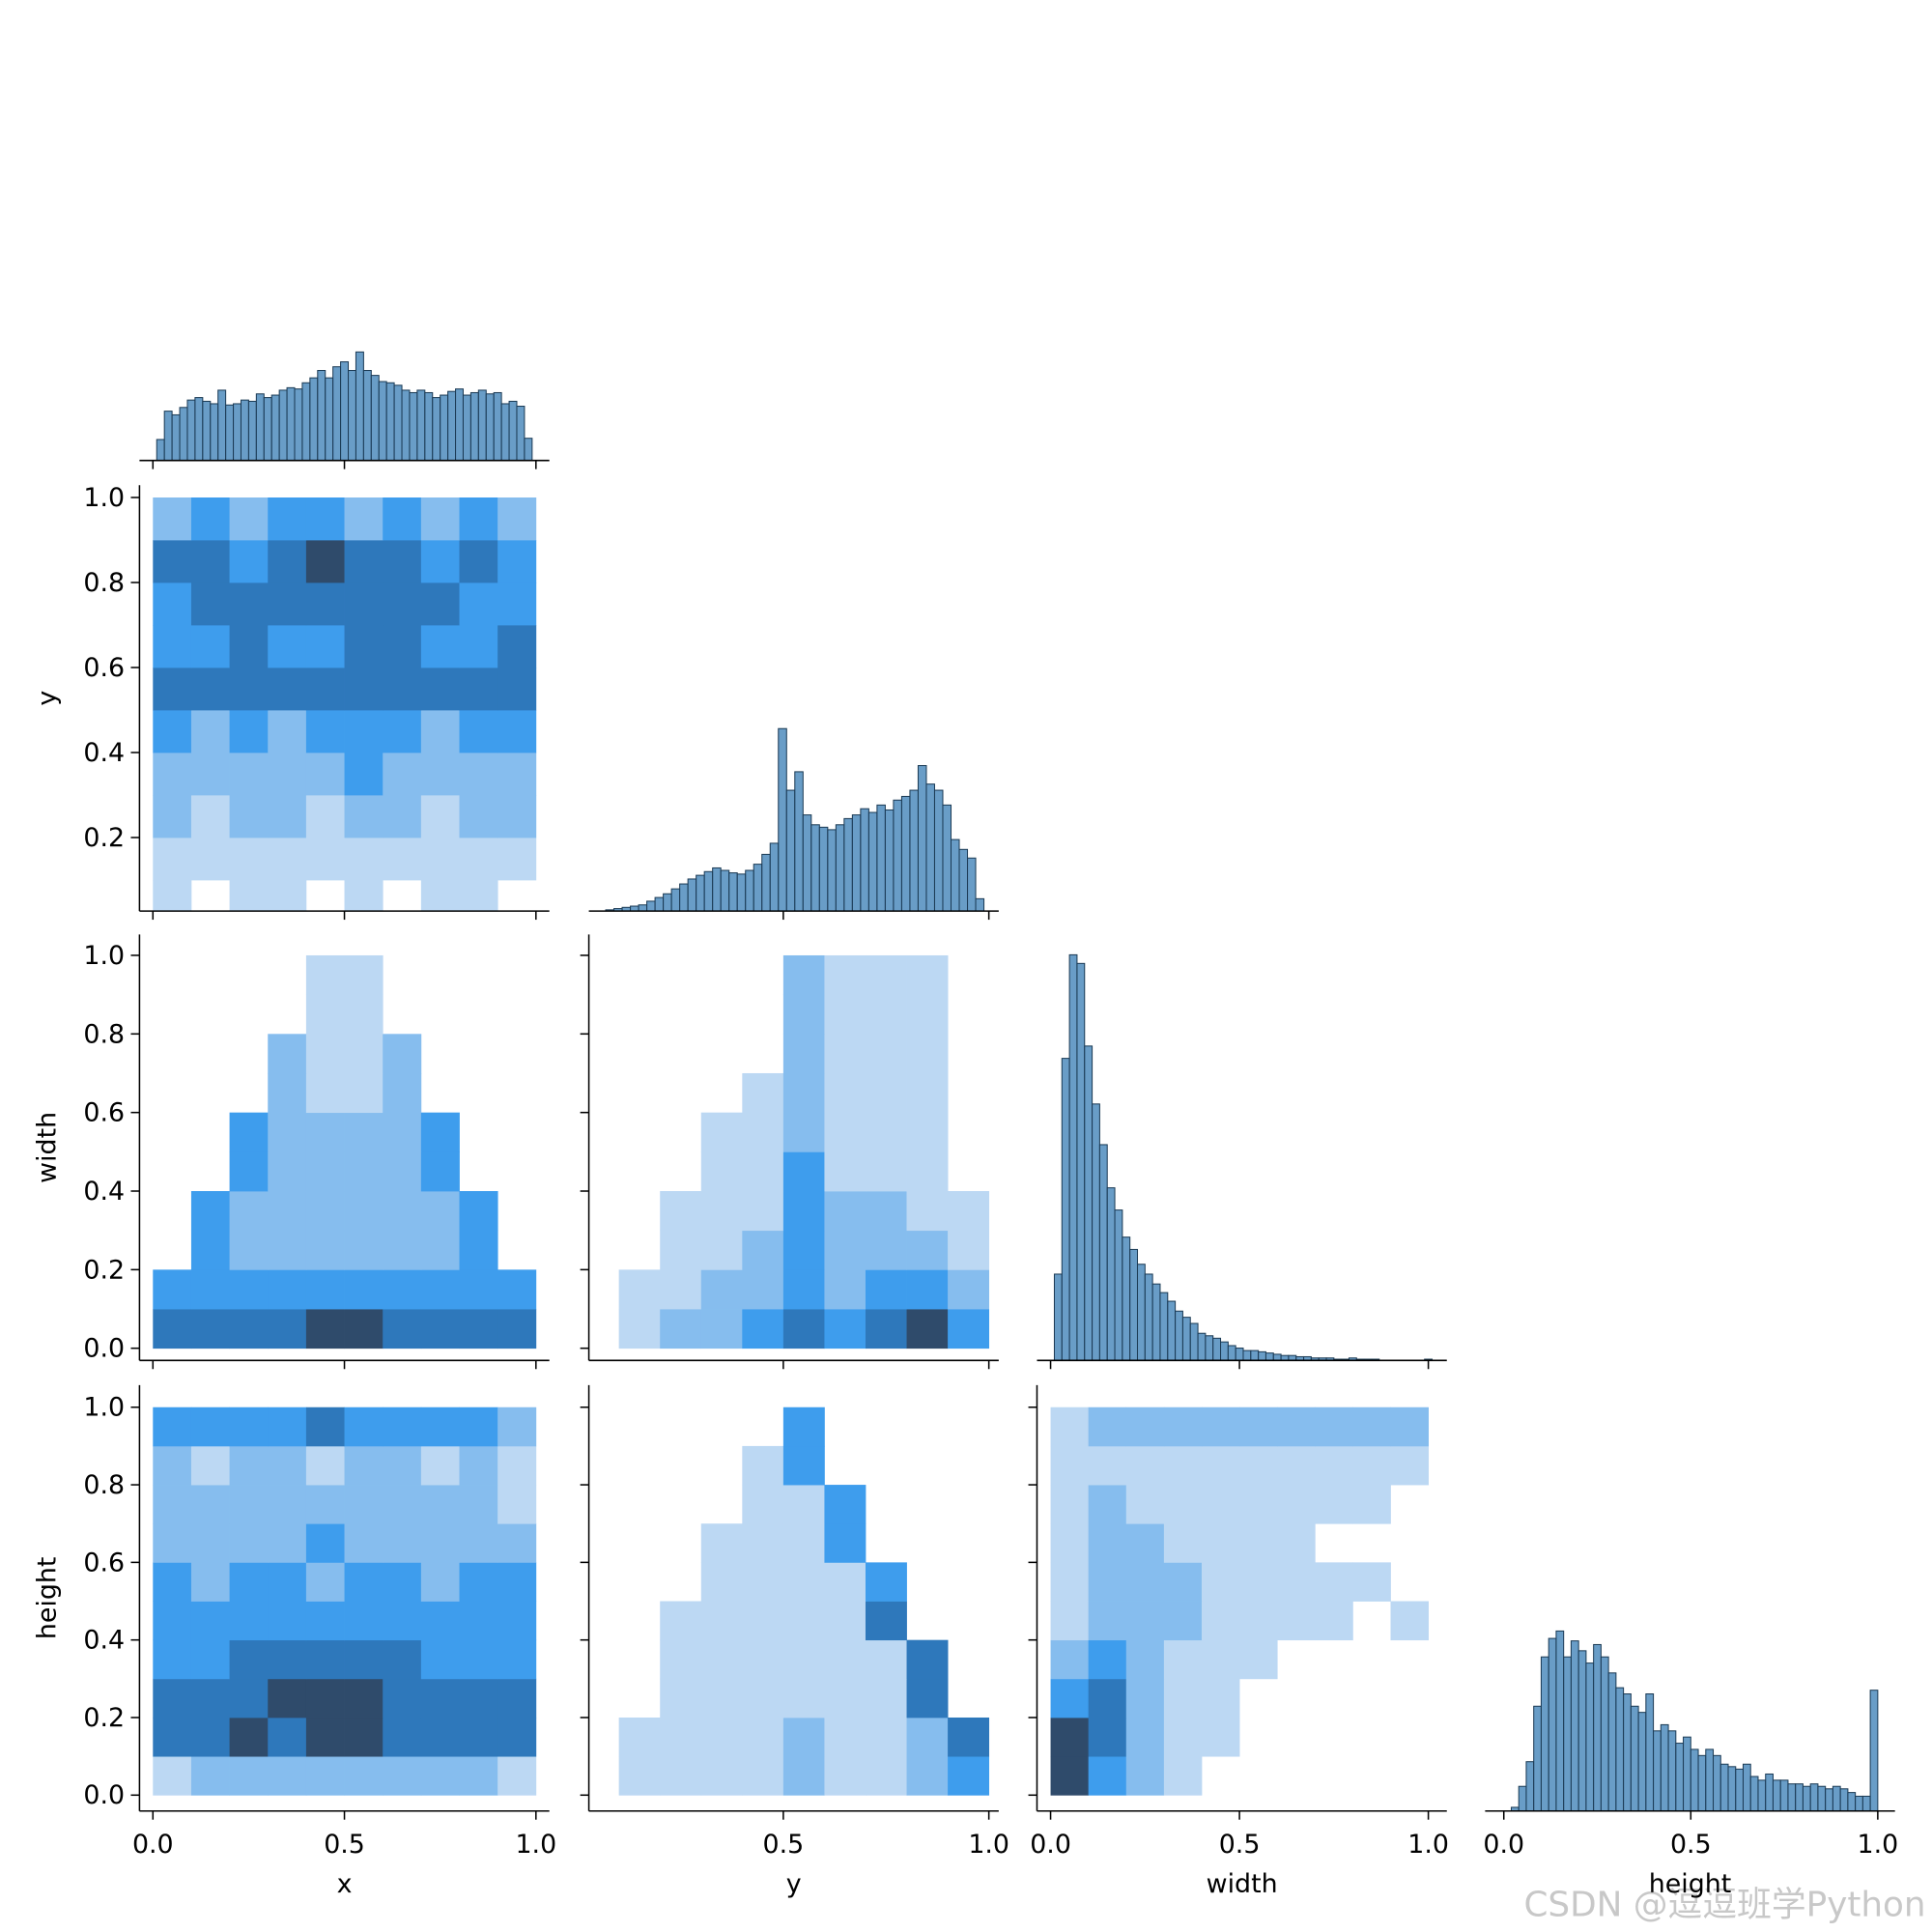 This screenshot has width=1932, height=1932. Describe the element at coordinates (1724, 1904) in the screenshot. I see `watermark: CSDN @逗逗班学Python` at that location.